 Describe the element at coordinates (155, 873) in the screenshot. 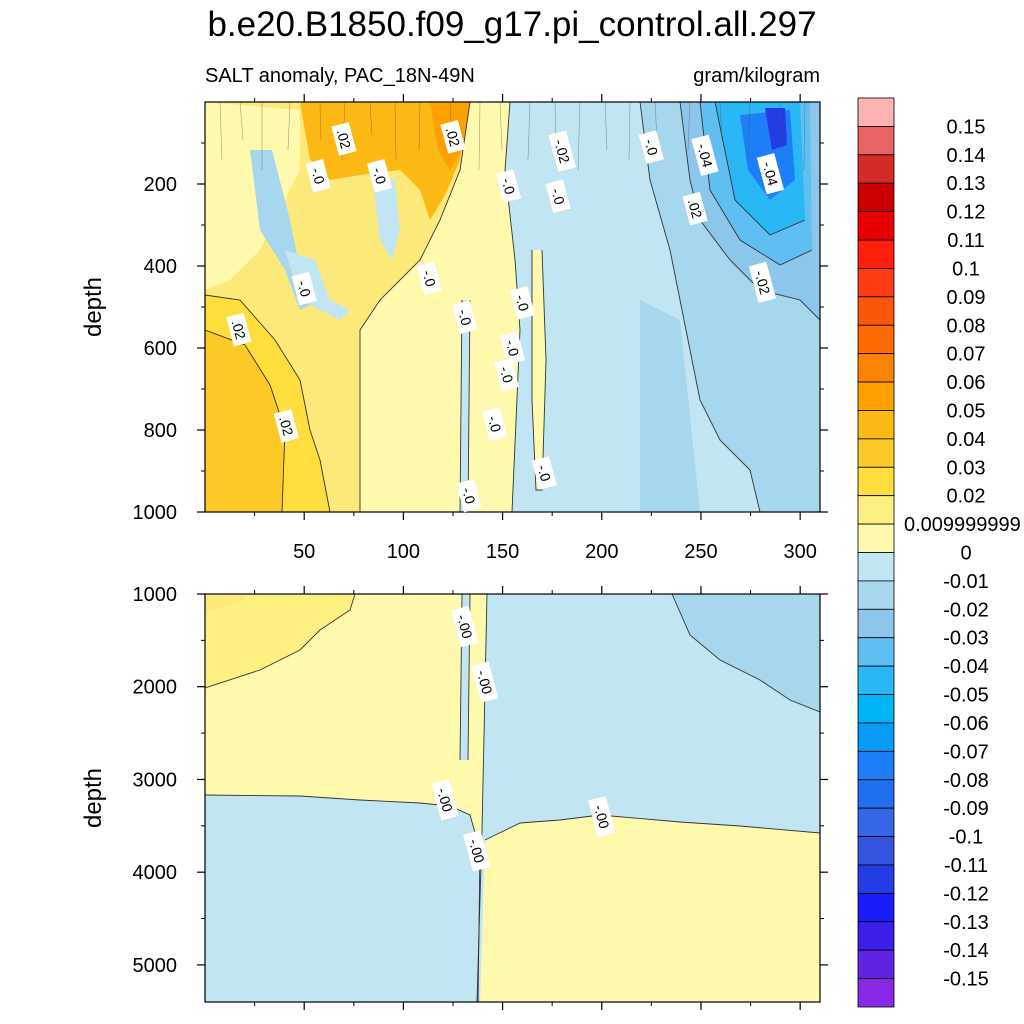

I see `y-tick-label: 4000` at that location.